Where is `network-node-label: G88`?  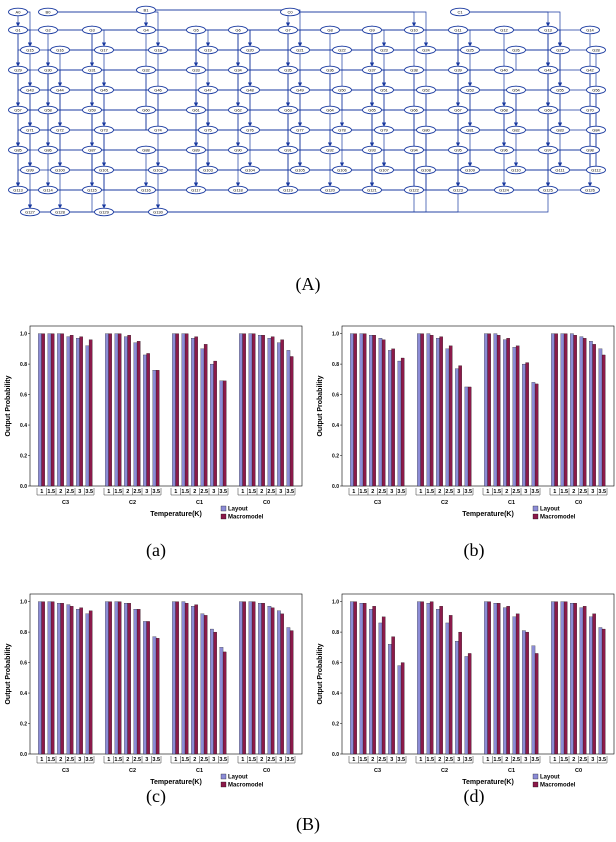 network-node-label: G88 is located at coordinates (146, 150).